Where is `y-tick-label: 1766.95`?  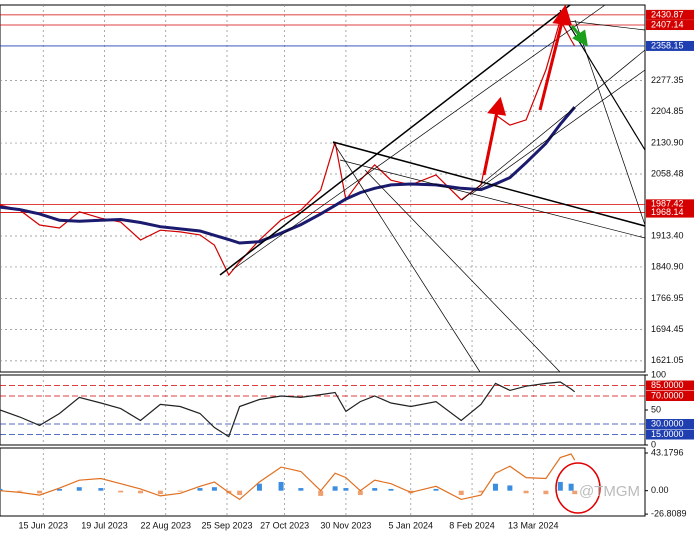 y-tick-label: 1766.95 is located at coordinates (667, 298).